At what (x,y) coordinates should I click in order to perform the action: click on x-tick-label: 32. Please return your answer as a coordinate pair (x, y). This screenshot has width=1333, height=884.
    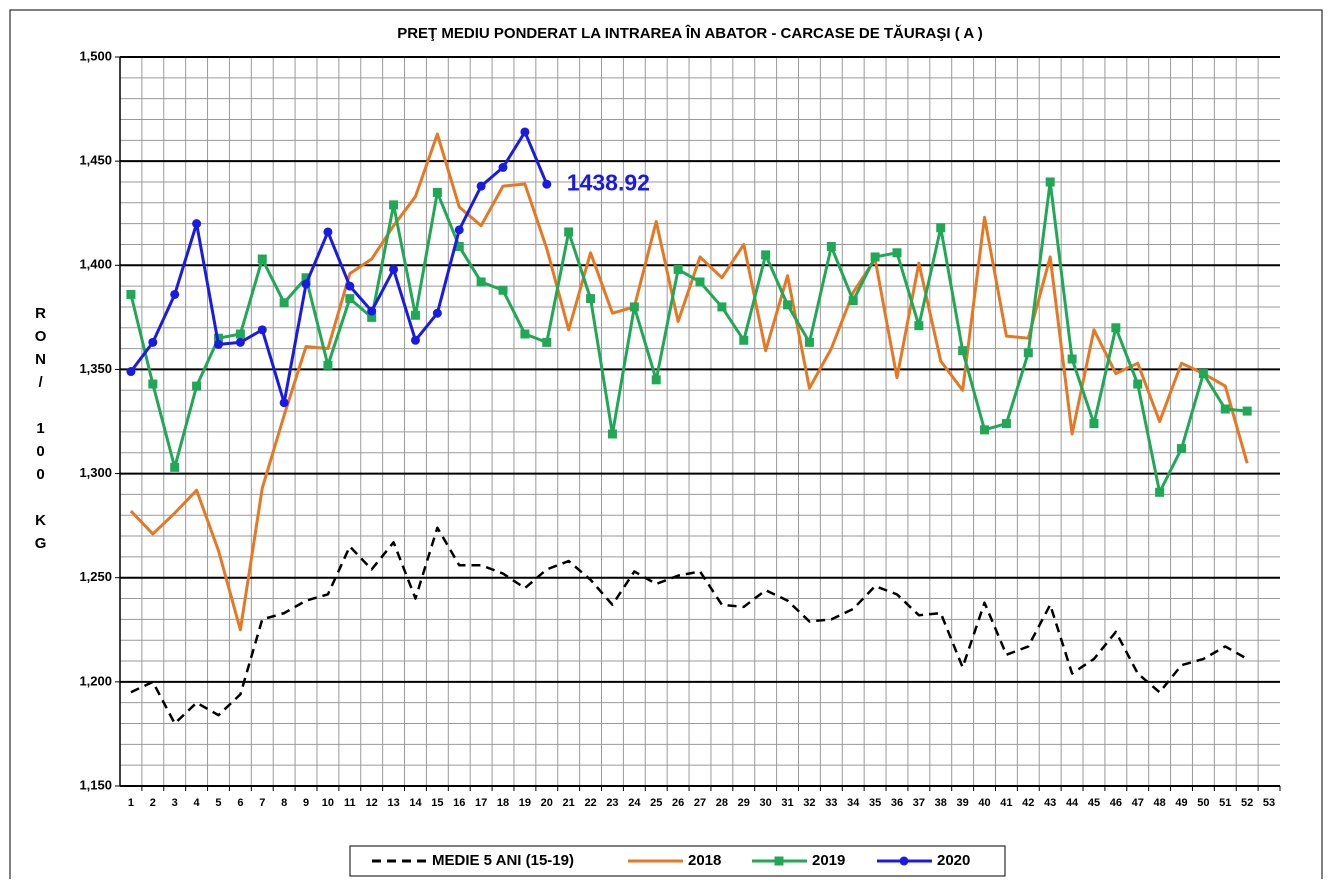
    Looking at the image, I should click on (809, 803).